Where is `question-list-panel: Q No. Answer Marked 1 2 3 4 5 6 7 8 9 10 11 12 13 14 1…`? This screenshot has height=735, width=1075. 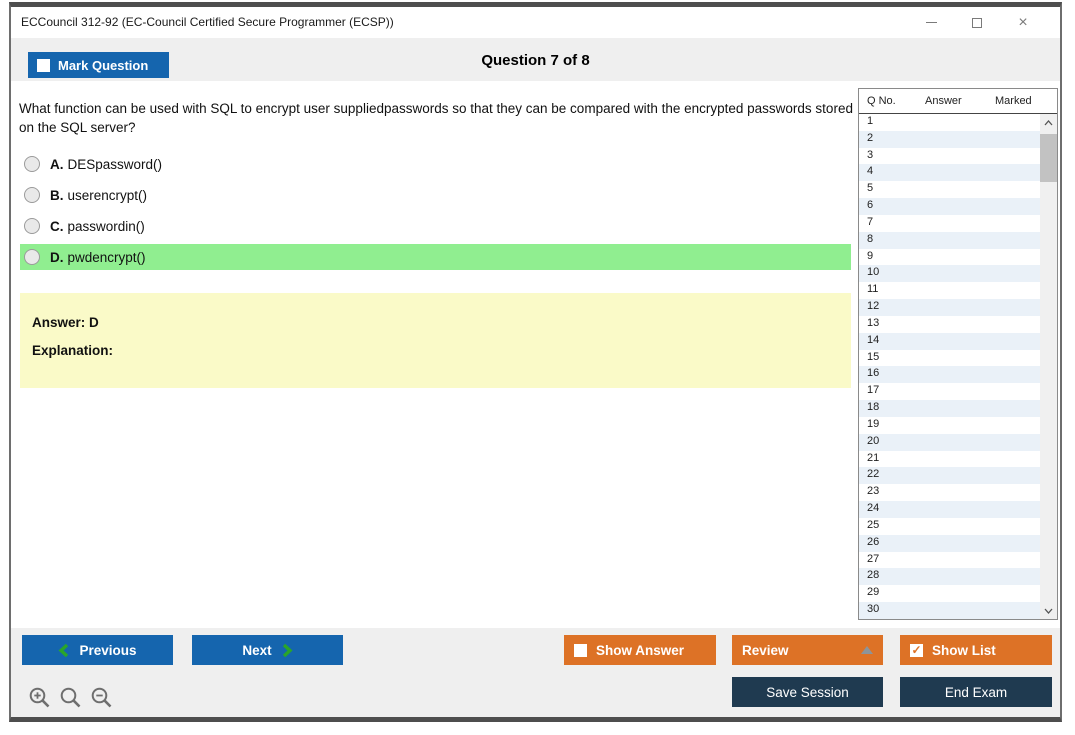 question-list-panel: Q No. Answer Marked 1 2 3 4 5 6 7 8 9 10 11 12 13 14 1… is located at coordinates (958, 354).